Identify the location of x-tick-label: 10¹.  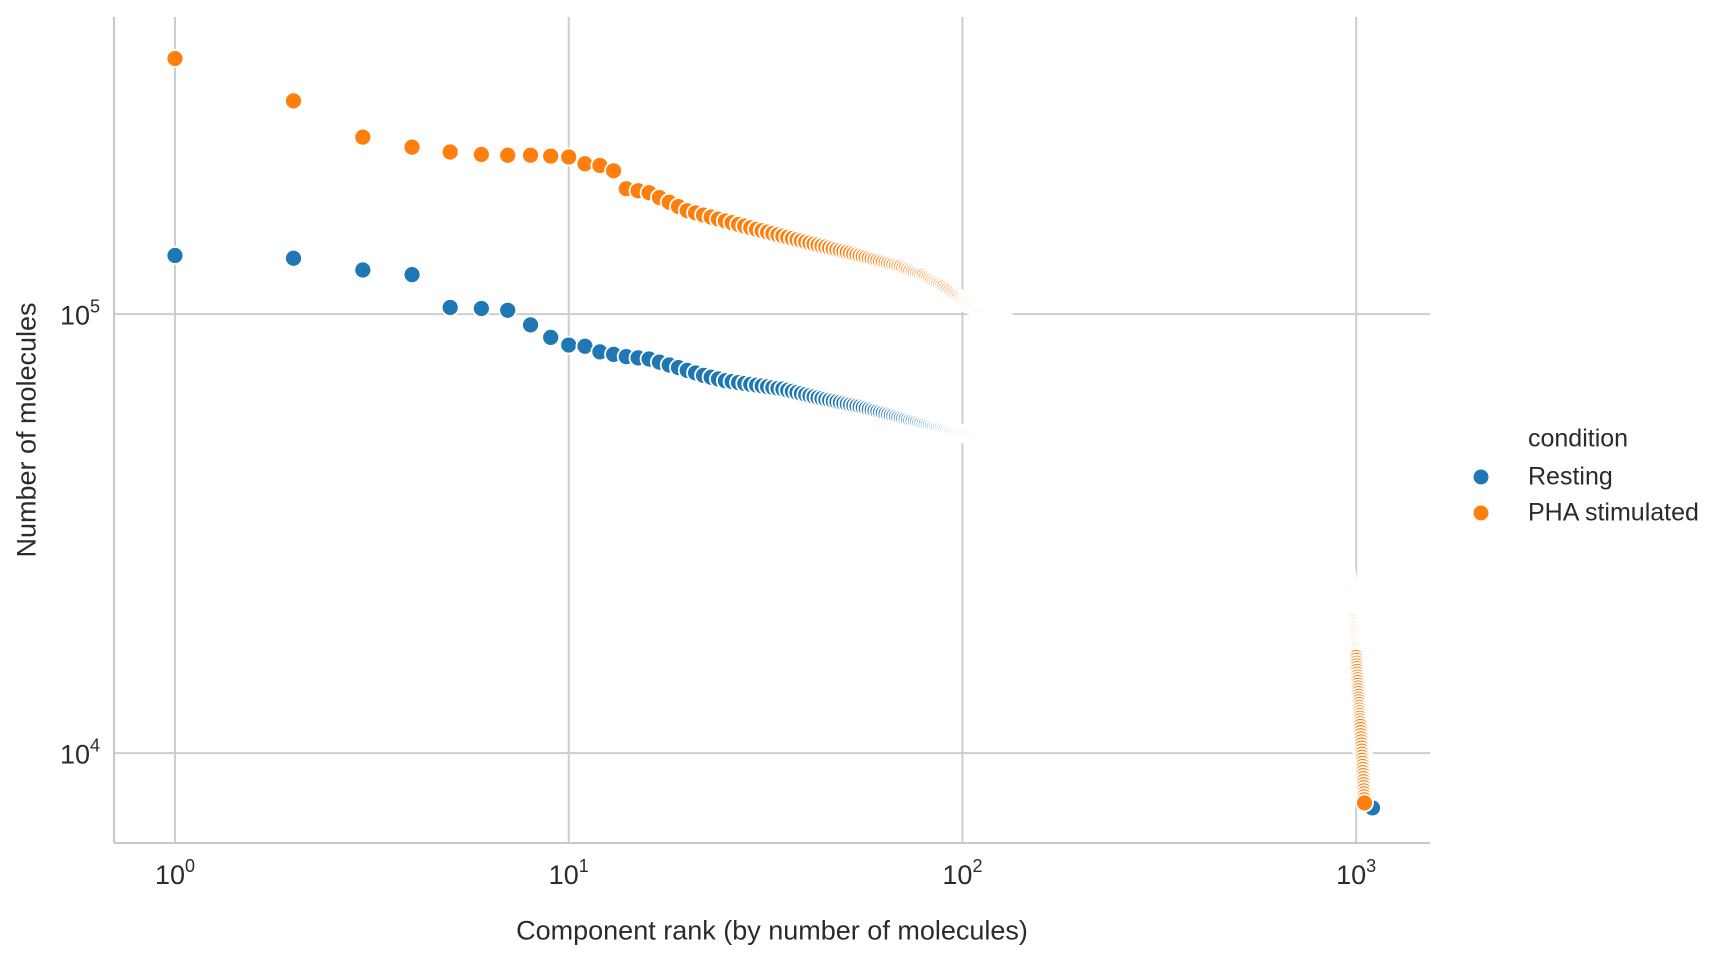
(568, 873).